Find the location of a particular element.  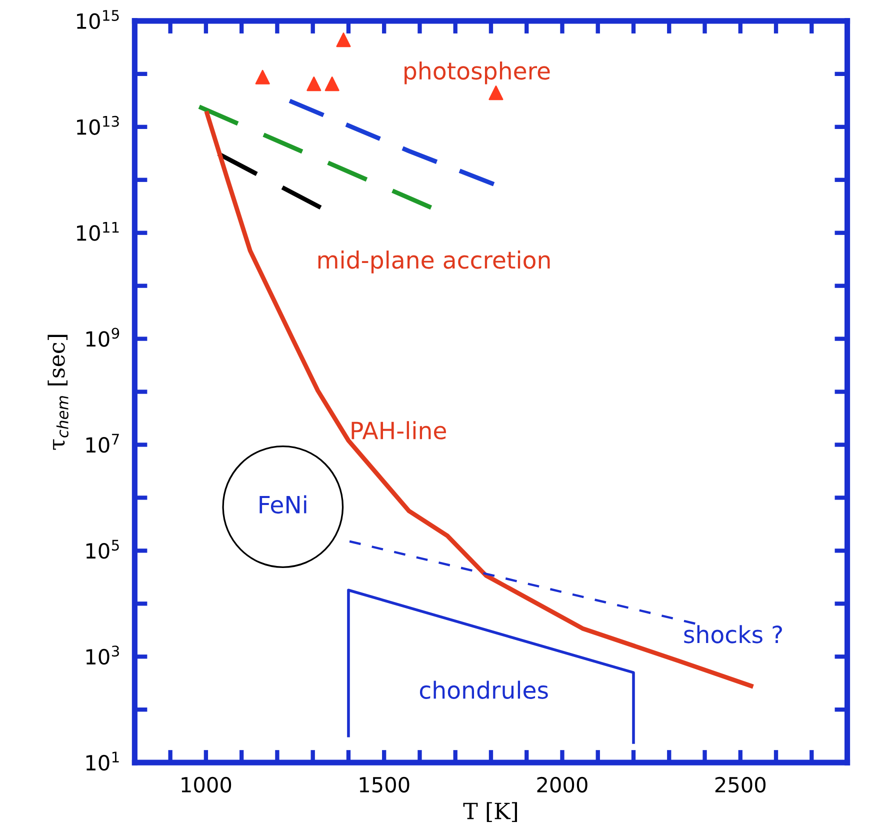

y-tick-label: 10$^{9}$ is located at coordinates (103, 337).